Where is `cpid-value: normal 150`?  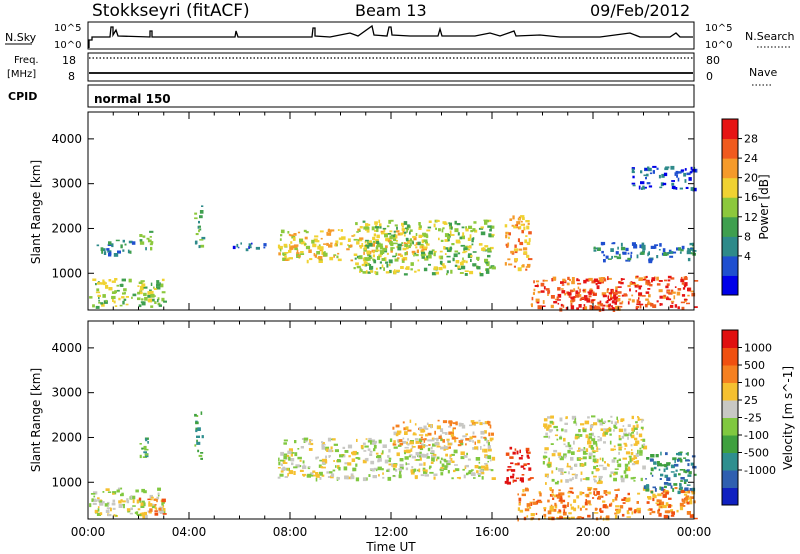 cpid-value: normal 150 is located at coordinates (132, 99).